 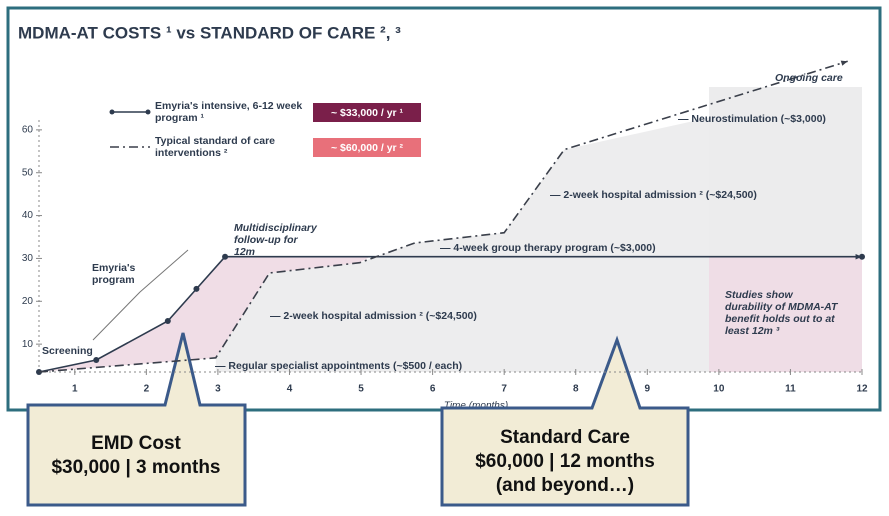 I want to click on x-tick-label: 7, so click(x=504, y=389).